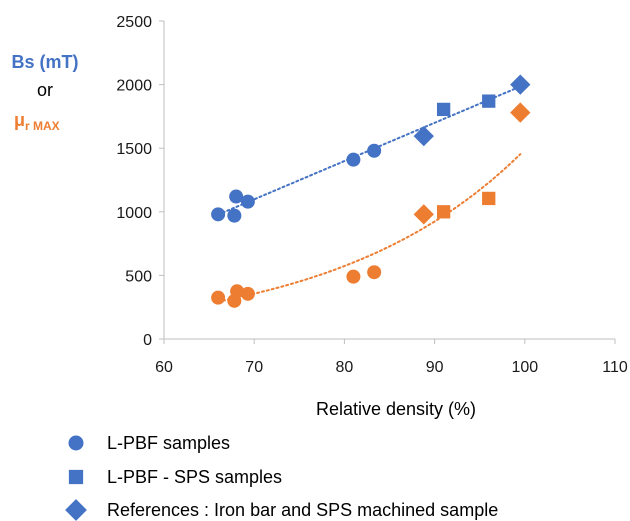  I want to click on legend-marker-square, so click(76, 477).